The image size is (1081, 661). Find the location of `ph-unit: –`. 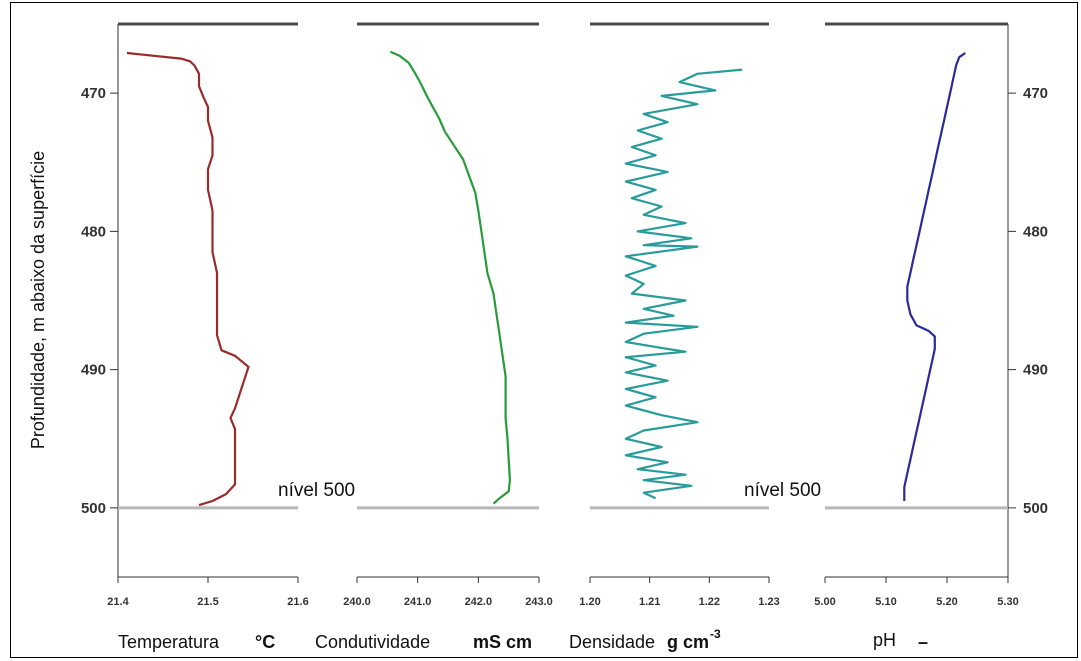

ph-unit: – is located at coordinates (923, 642).